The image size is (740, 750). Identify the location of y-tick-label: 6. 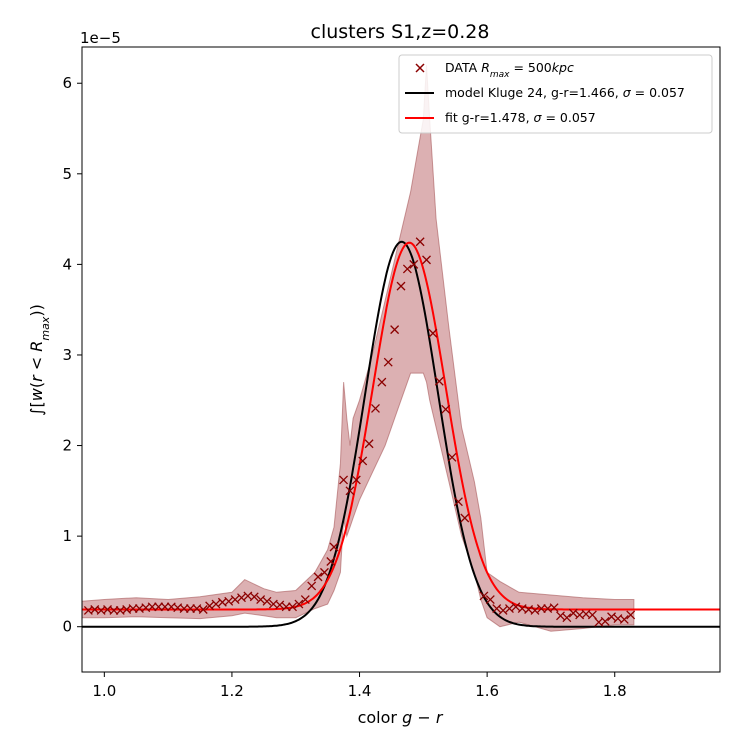
(67, 83).